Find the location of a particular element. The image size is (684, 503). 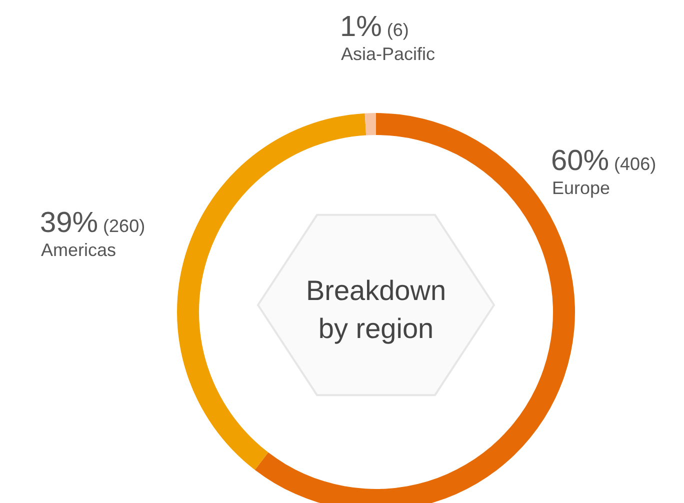

slice-label: Europe is located at coordinates (581, 188).